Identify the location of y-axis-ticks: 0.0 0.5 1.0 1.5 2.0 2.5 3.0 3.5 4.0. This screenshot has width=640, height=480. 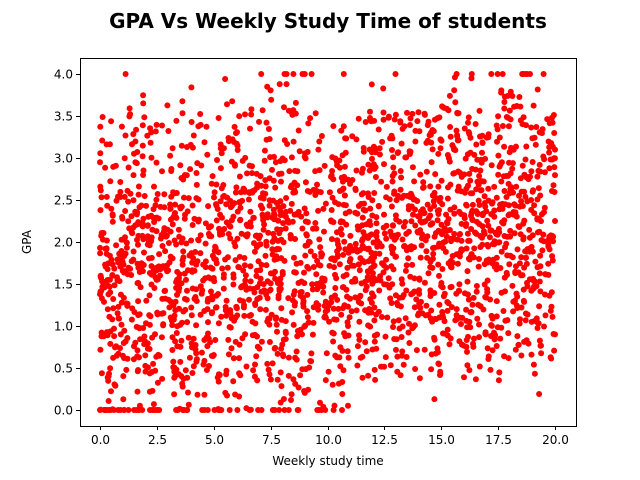
(67, 243).